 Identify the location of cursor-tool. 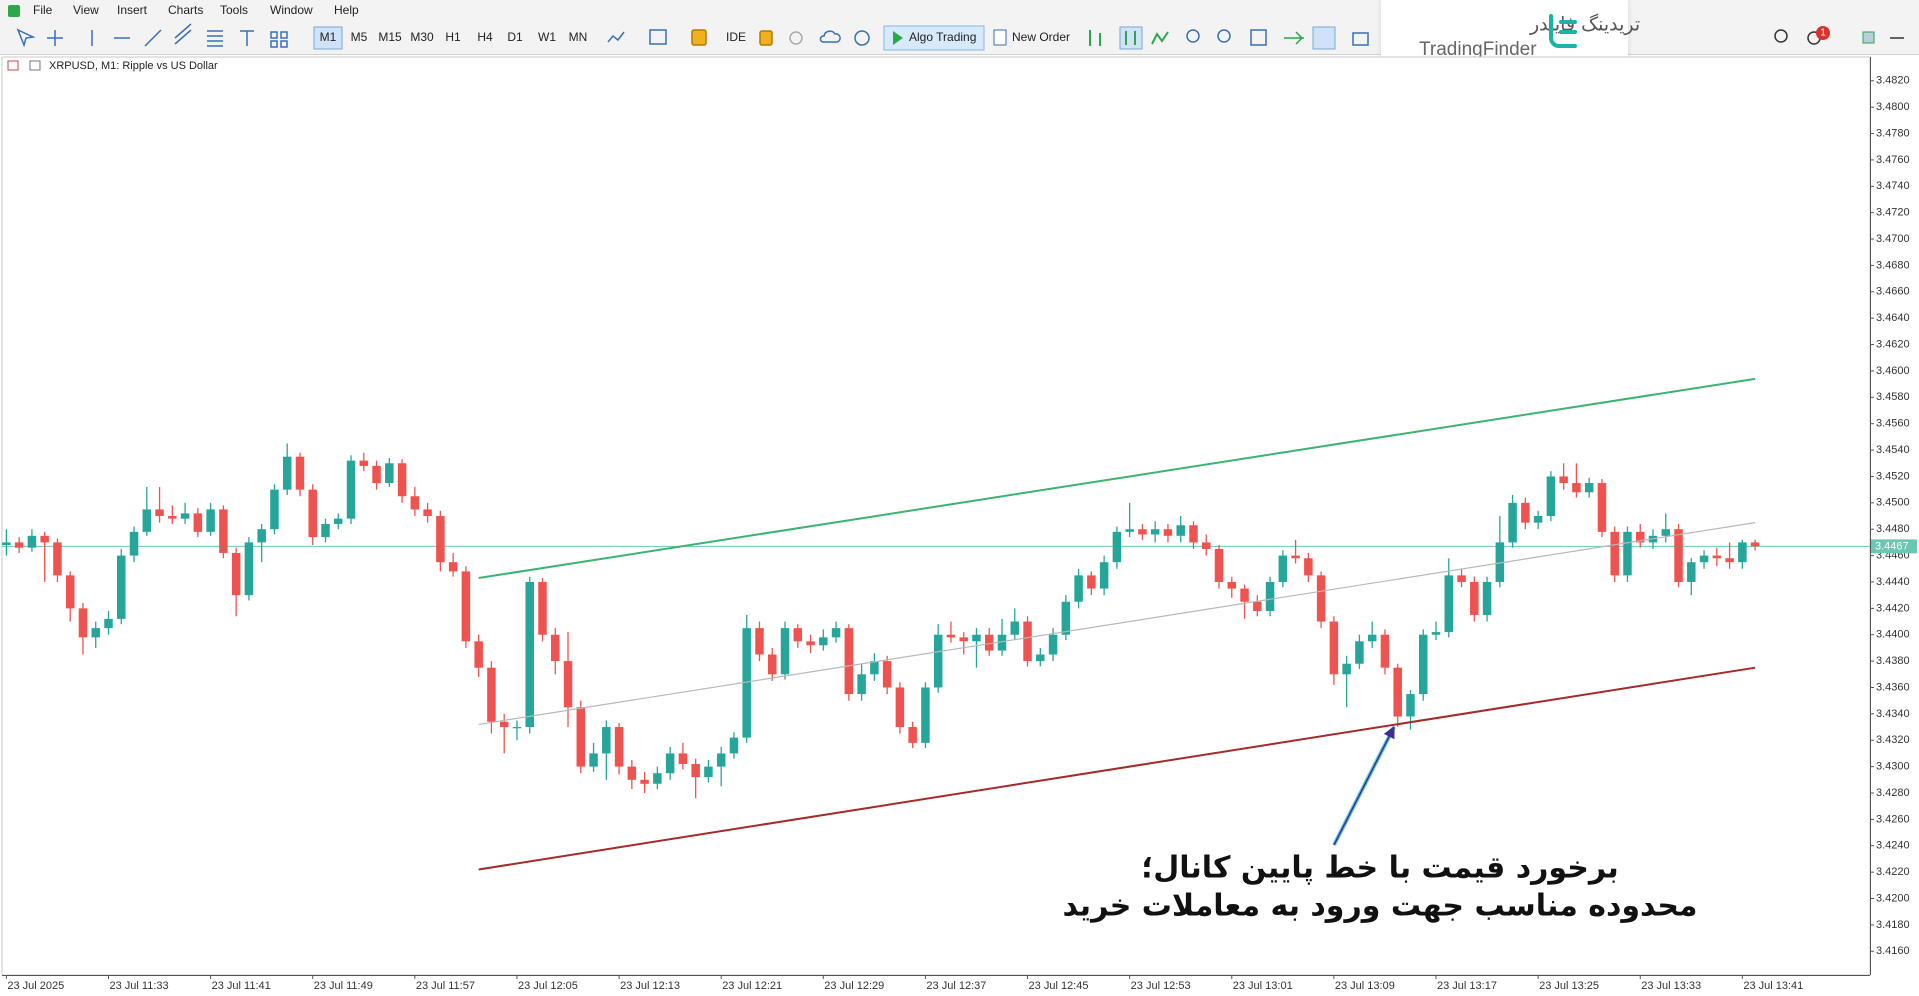
(26, 38).